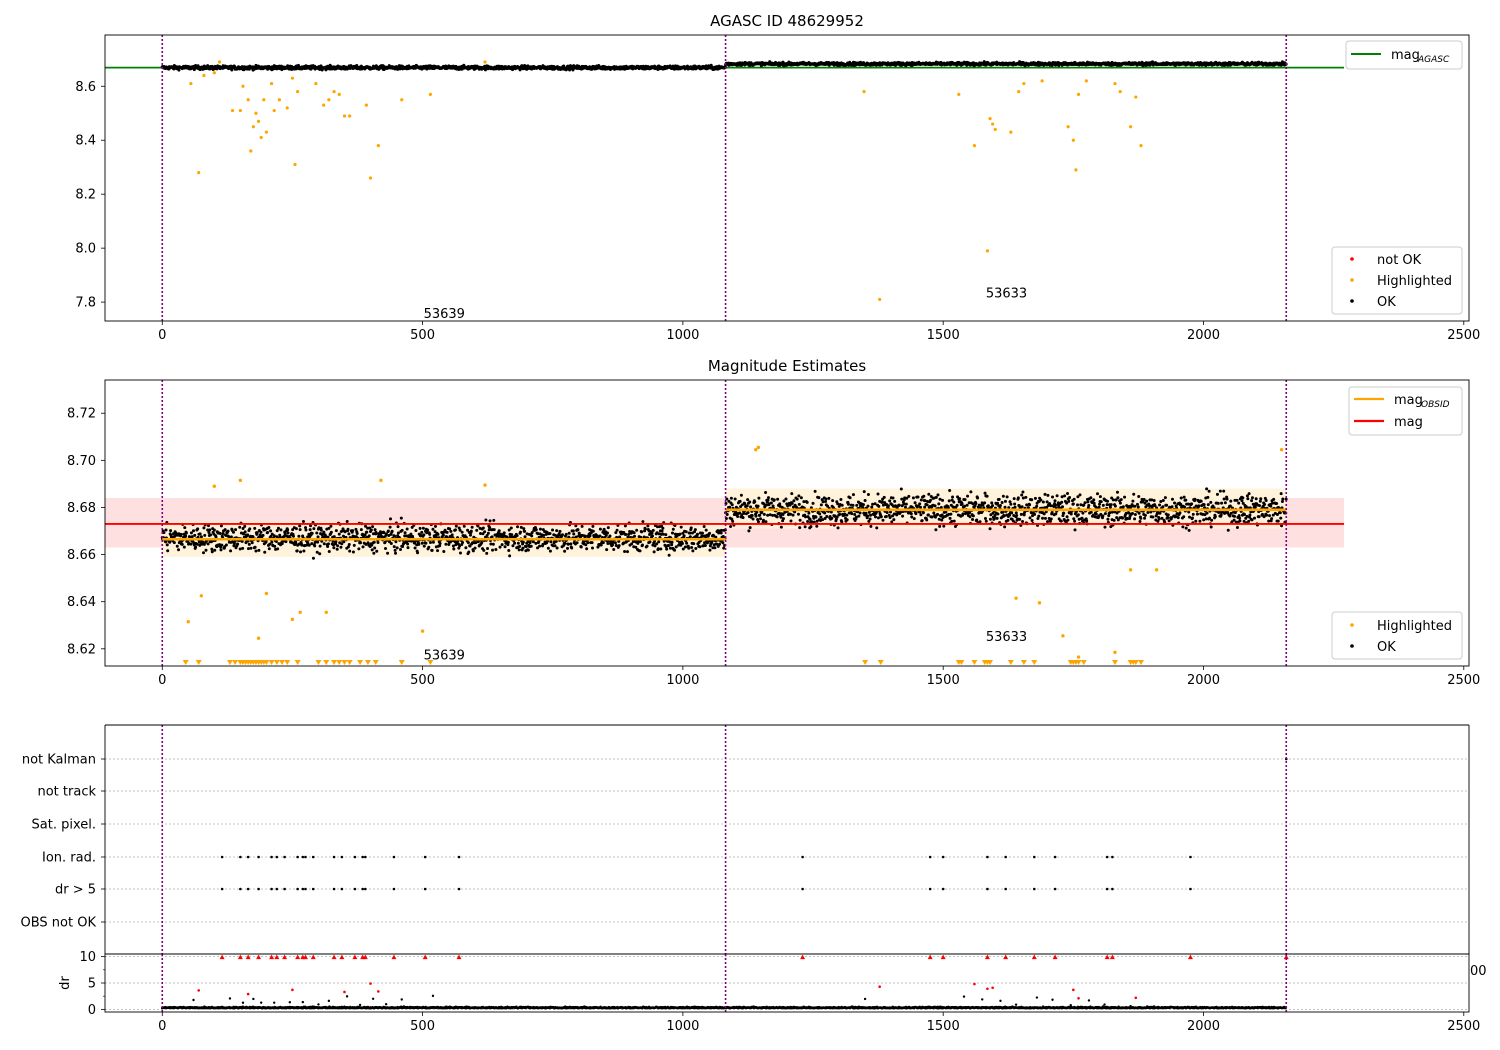 The height and width of the screenshot is (1050, 1500). What do you see at coordinates (85, 303) in the screenshot?
I see `y-tick-label: 7.8` at bounding box center [85, 303].